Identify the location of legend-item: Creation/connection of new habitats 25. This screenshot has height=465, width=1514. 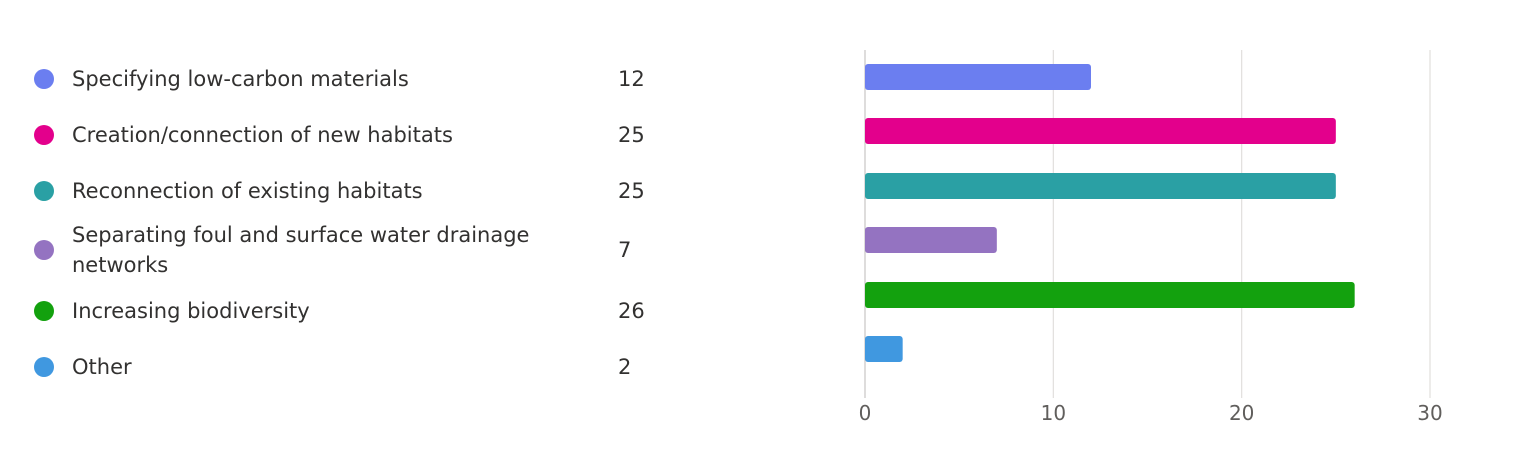
(350, 135).